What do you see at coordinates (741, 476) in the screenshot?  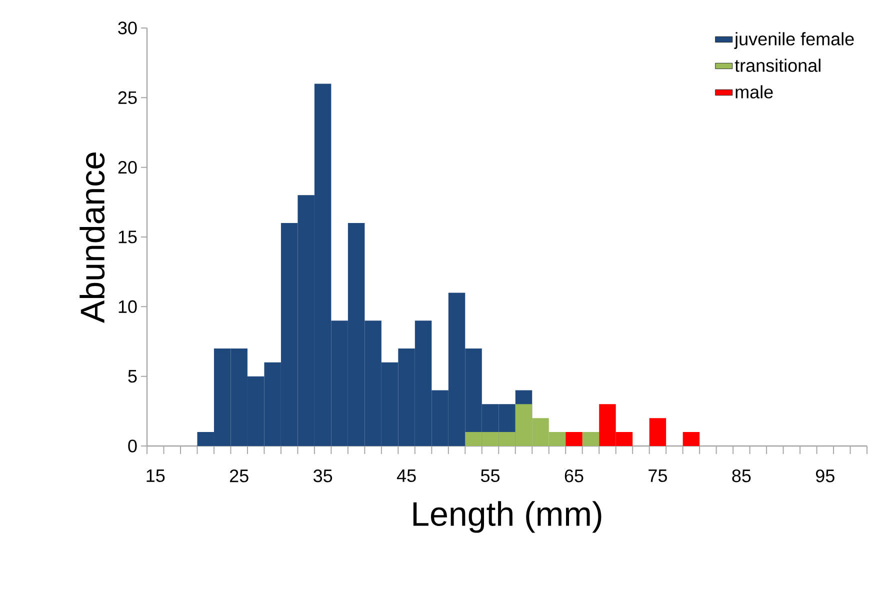 I see `x-tick-label: 85` at bounding box center [741, 476].